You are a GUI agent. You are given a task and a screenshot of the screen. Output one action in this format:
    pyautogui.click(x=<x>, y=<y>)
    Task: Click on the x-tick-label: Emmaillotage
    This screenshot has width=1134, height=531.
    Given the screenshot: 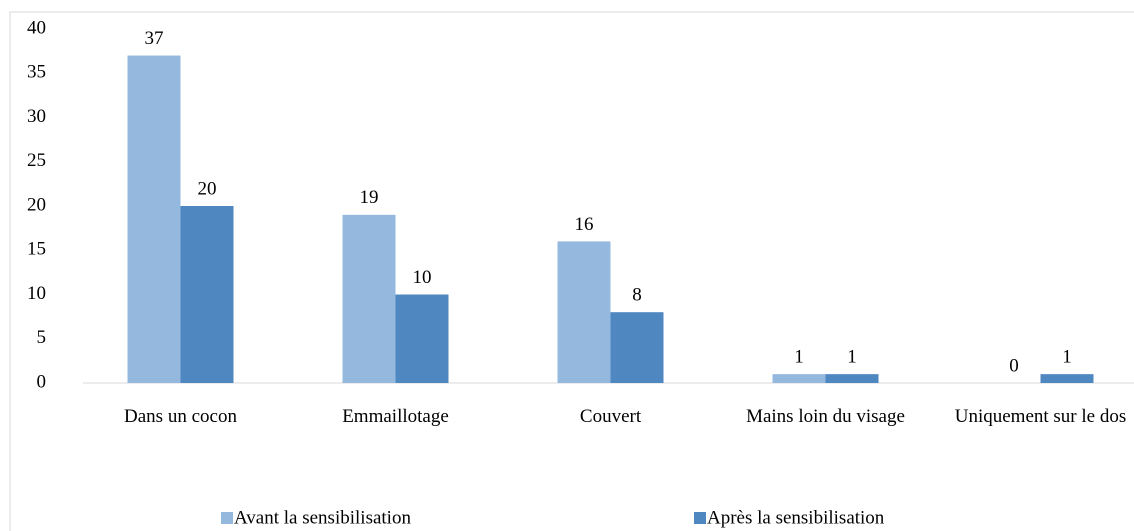 What is the action you would take?
    pyautogui.click(x=395, y=416)
    